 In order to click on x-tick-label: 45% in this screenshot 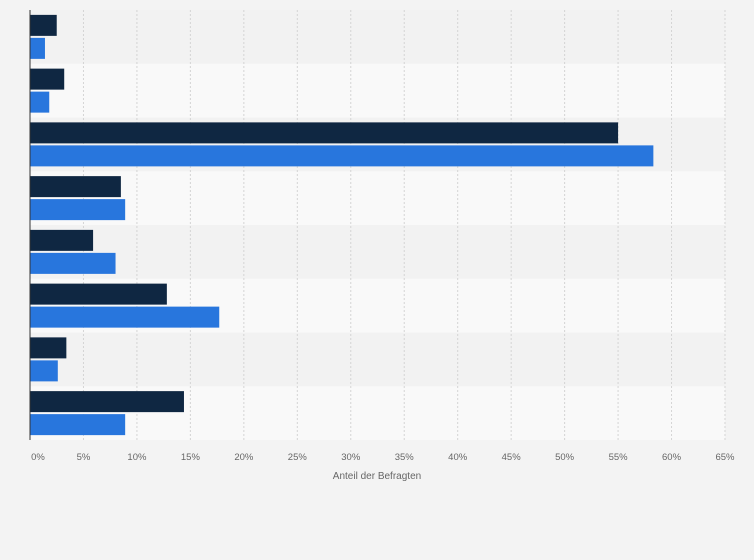, I will do `click(512, 457)`.